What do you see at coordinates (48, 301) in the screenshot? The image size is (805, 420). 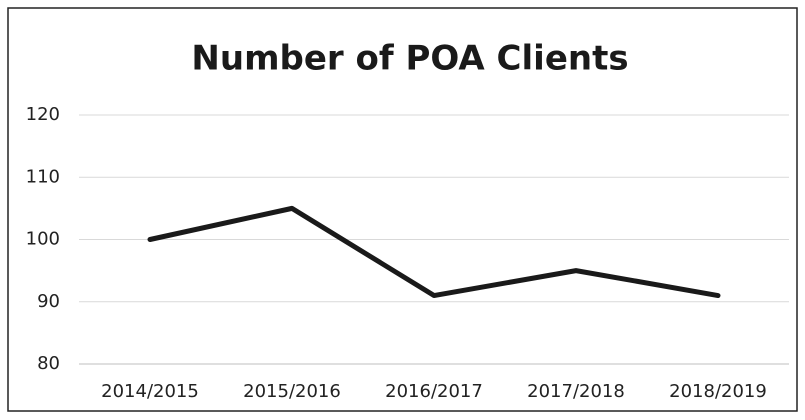 I see `y-tick-label: 90` at bounding box center [48, 301].